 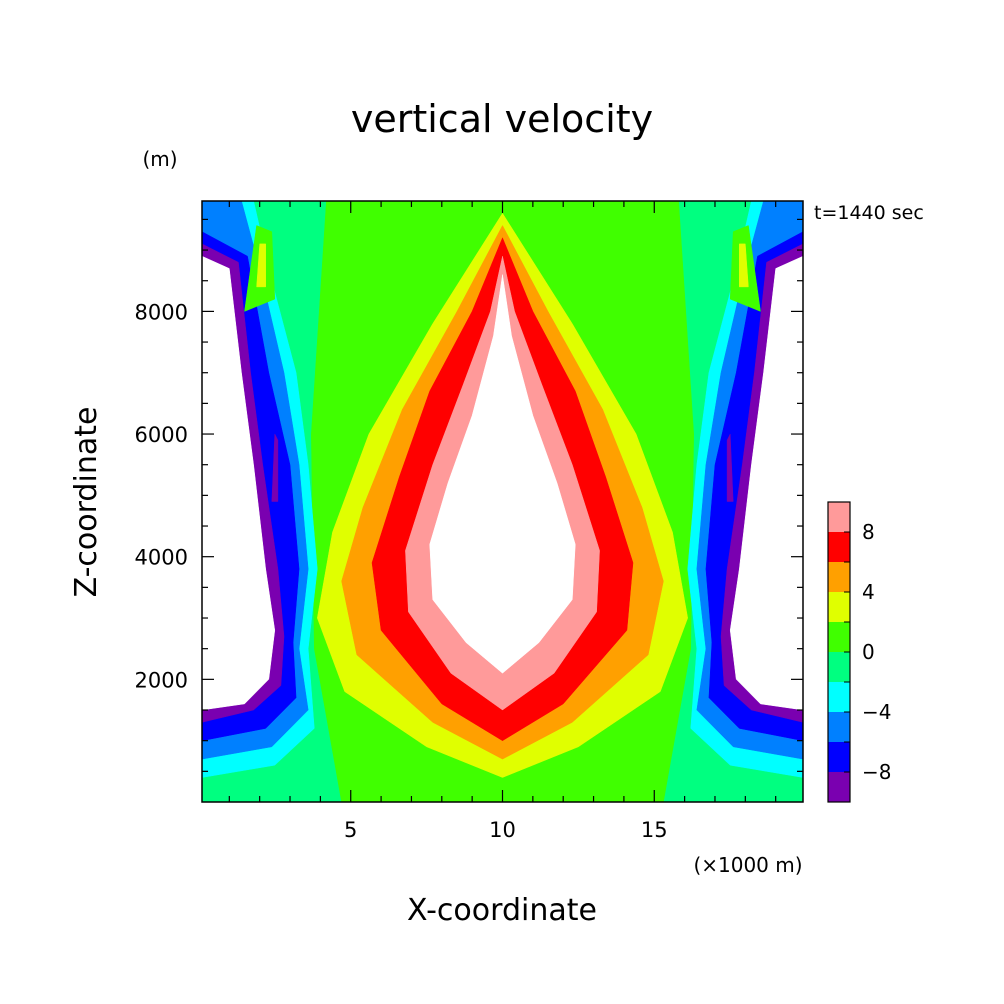 I want to click on colorbar-label: 4, so click(x=868, y=592).